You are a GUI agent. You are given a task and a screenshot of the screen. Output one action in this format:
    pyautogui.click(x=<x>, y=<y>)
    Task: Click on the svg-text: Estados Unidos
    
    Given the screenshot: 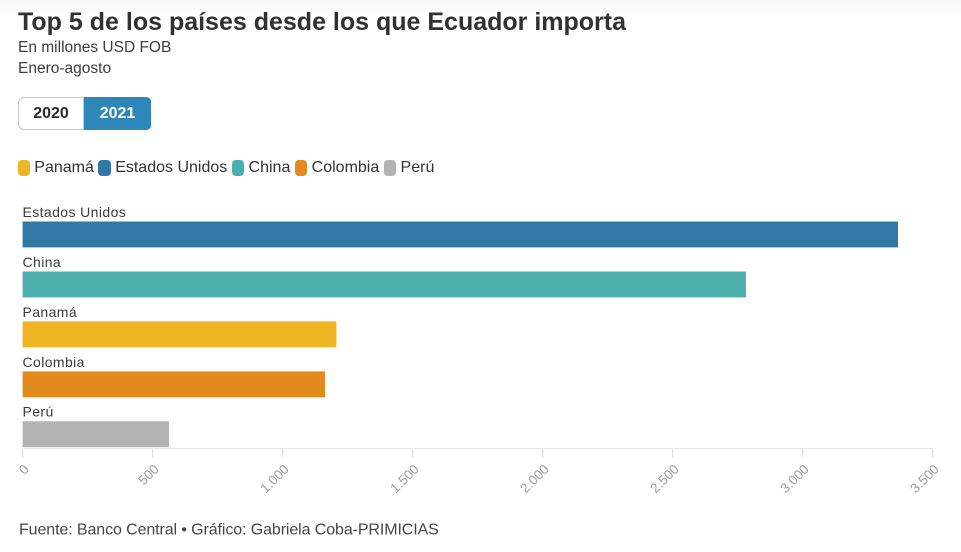 What is the action you would take?
    pyautogui.click(x=75, y=212)
    